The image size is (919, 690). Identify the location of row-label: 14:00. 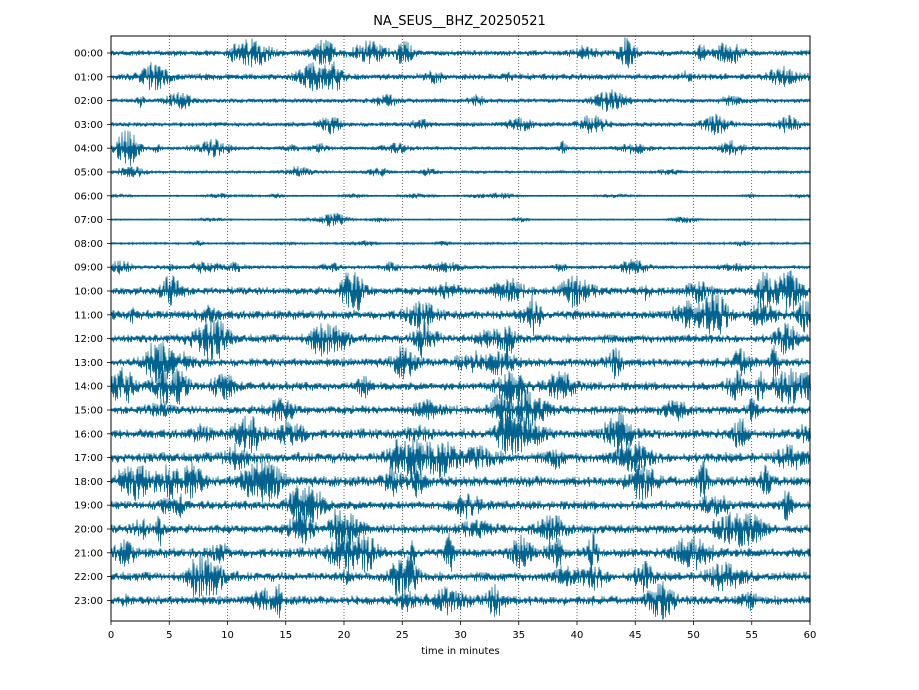
(88, 387).